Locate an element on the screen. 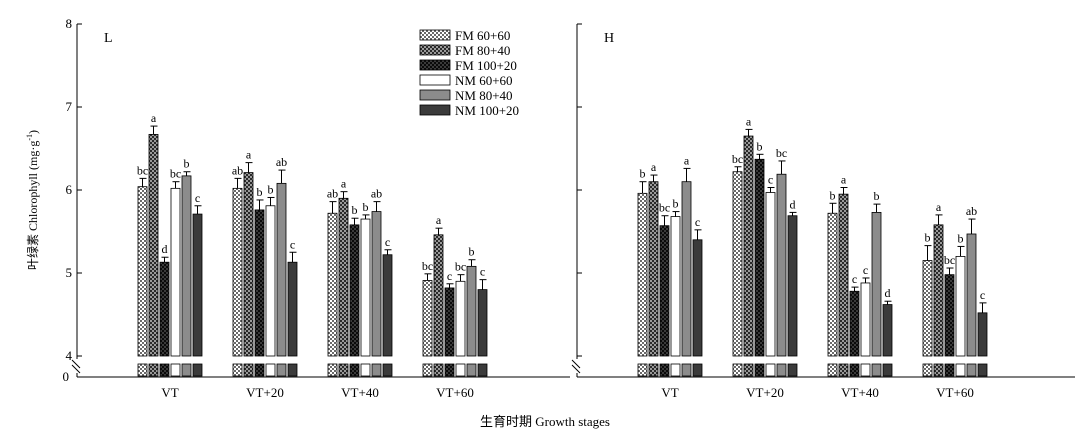  y-tick-label: 6 is located at coordinates (69, 189).